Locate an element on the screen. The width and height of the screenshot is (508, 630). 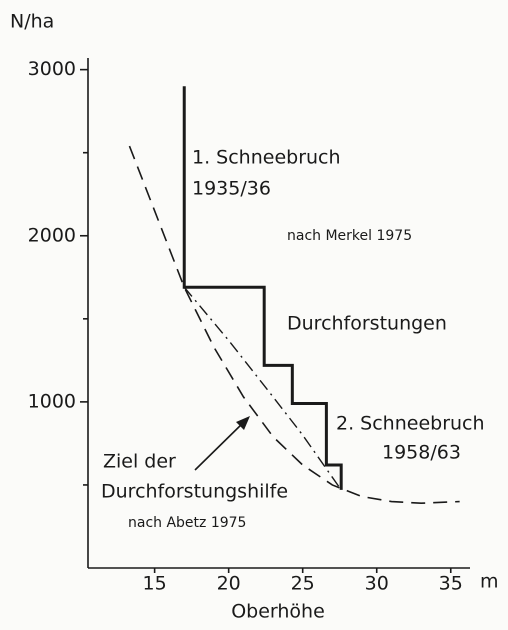
x-tick-label: 15 is located at coordinates (155, 584).